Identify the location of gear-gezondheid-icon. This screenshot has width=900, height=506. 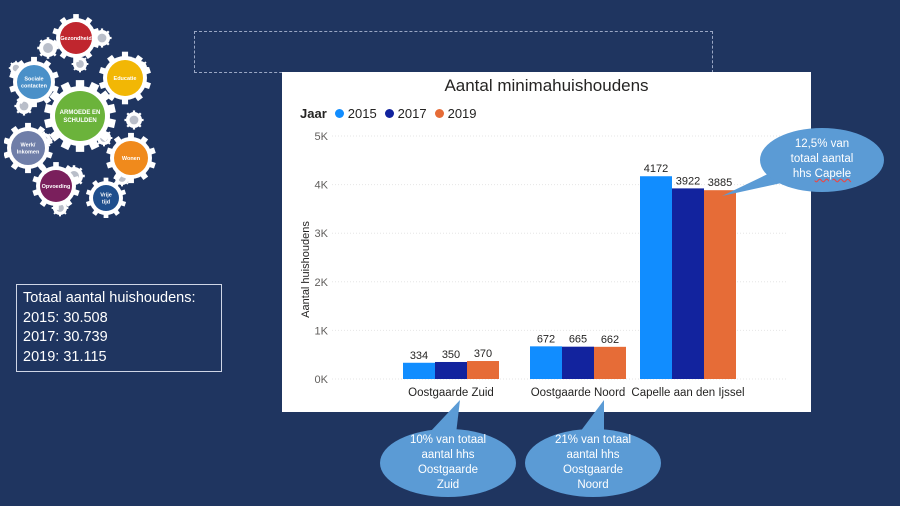
(76, 38).